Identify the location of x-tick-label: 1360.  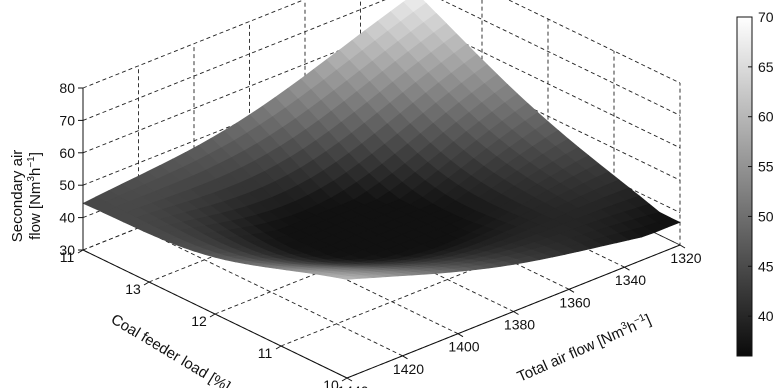
(574, 302).